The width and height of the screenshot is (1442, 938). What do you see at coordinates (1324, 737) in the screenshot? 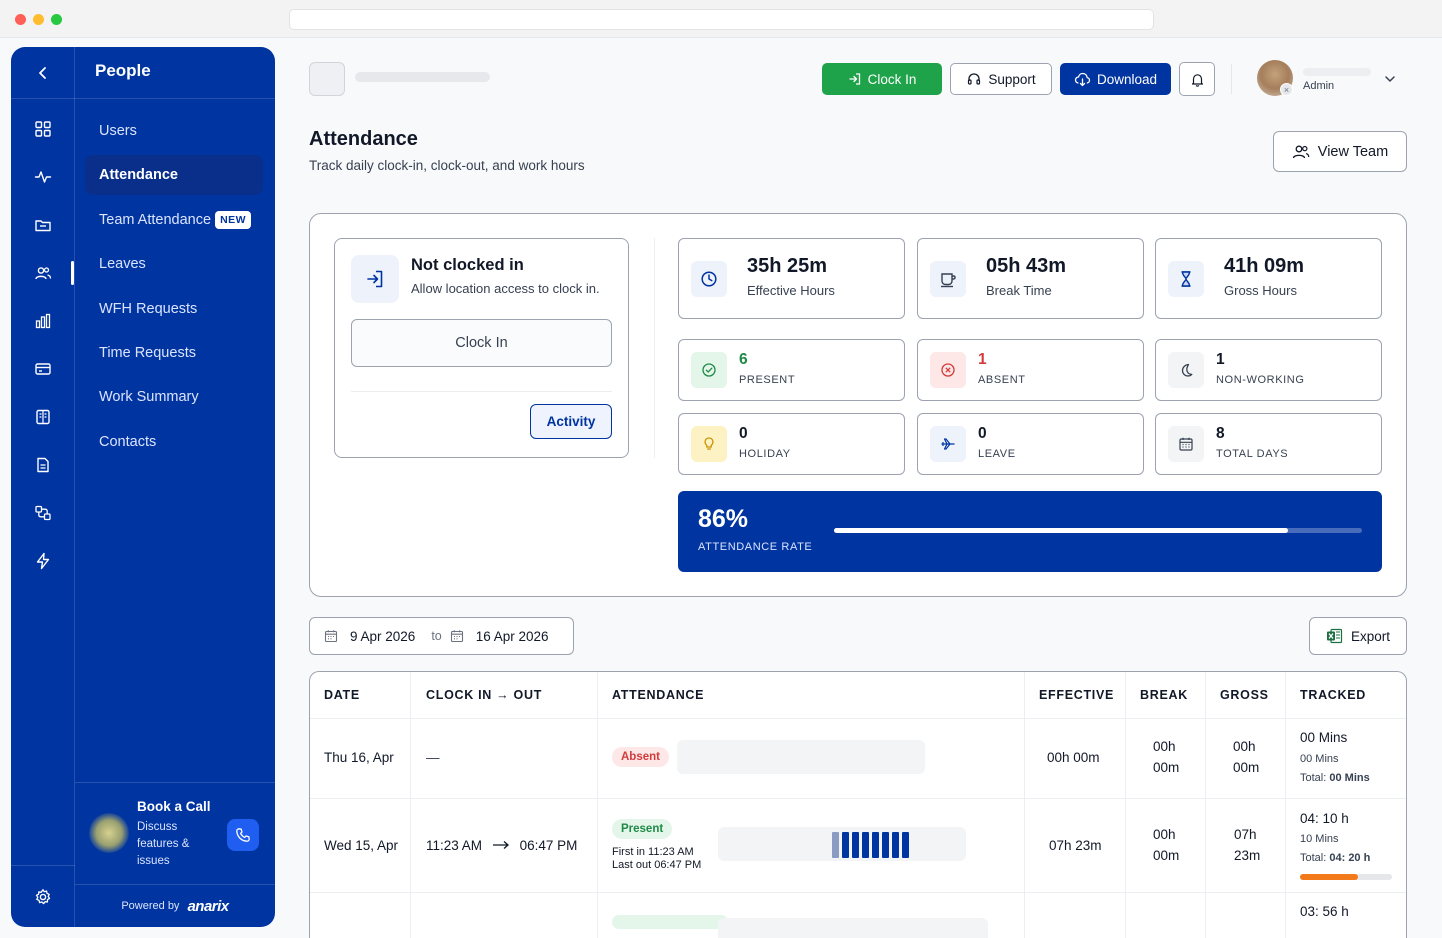
I see `row-tracked: 00 Mins` at bounding box center [1324, 737].